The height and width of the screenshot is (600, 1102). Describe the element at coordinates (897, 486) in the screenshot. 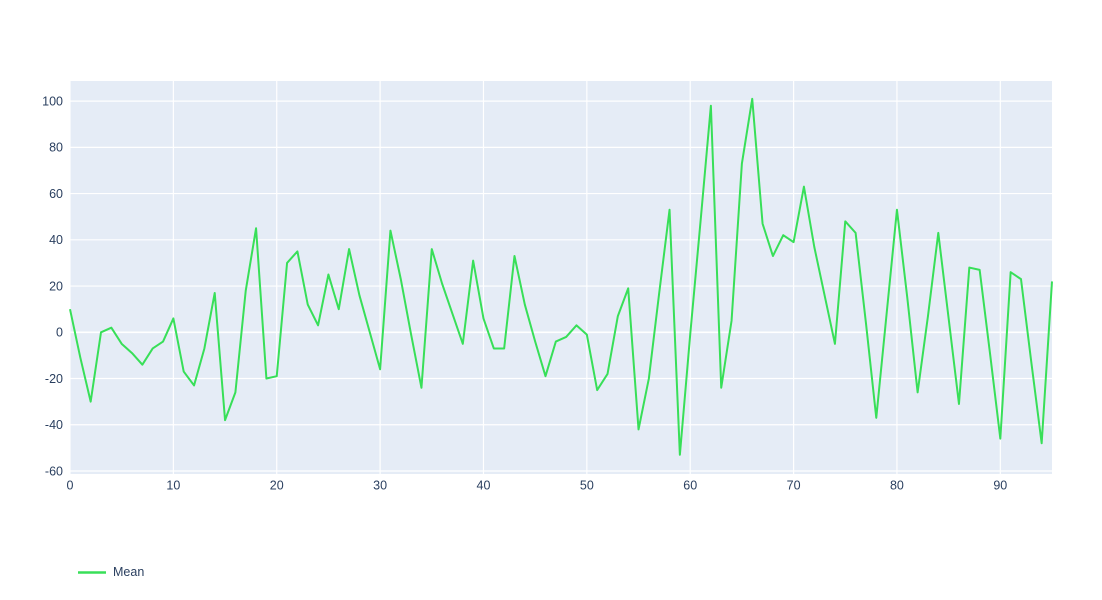

I see `x-tick-label: 80` at that location.